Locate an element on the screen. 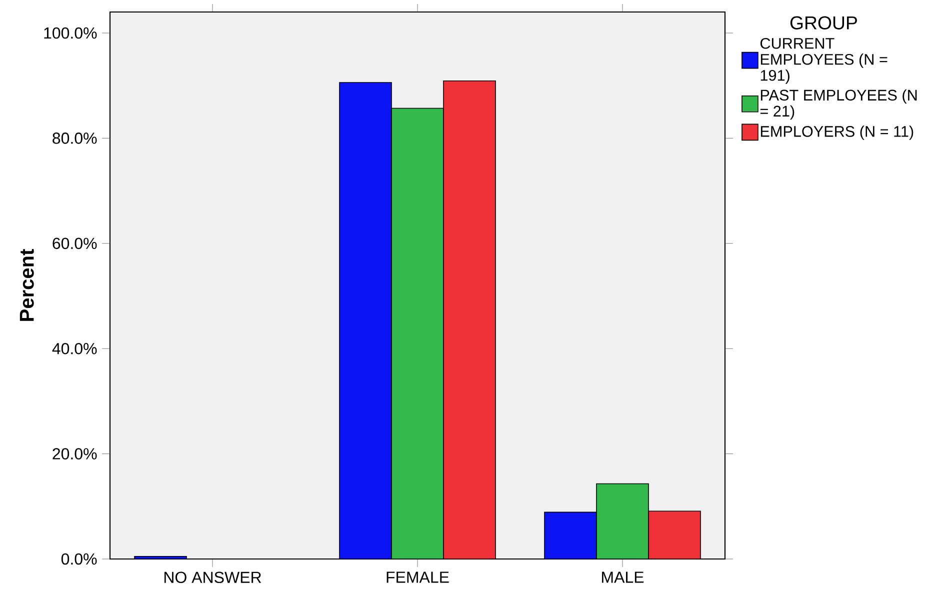  y-tick-label: 100.0% is located at coordinates (70, 33).